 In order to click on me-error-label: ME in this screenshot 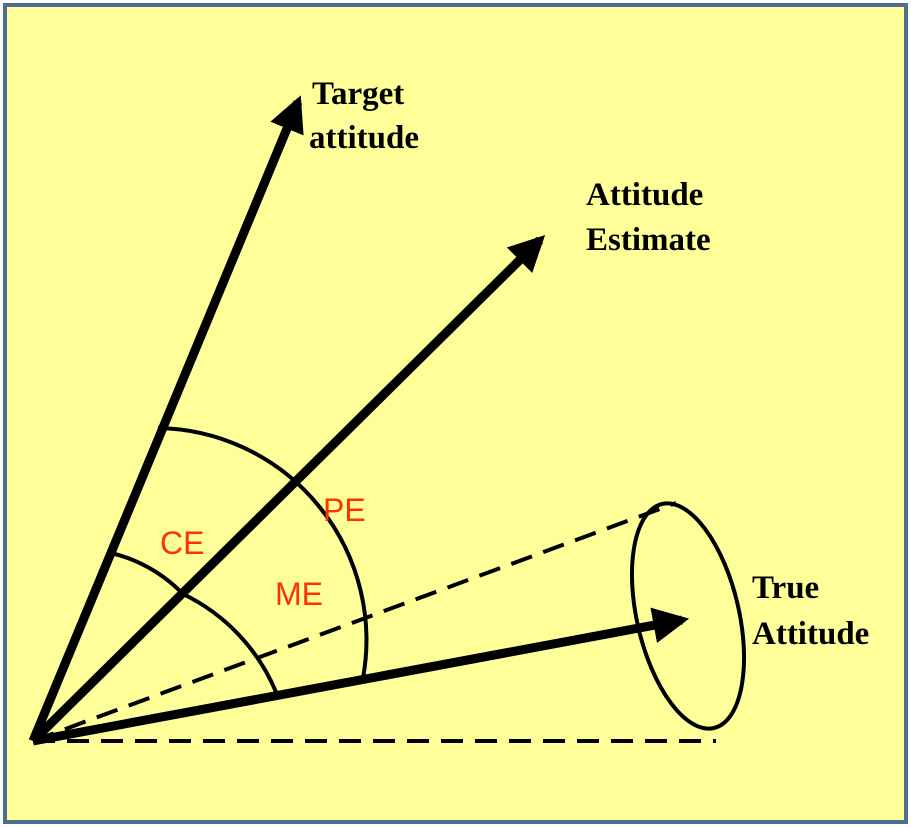, I will do `click(299, 594)`.